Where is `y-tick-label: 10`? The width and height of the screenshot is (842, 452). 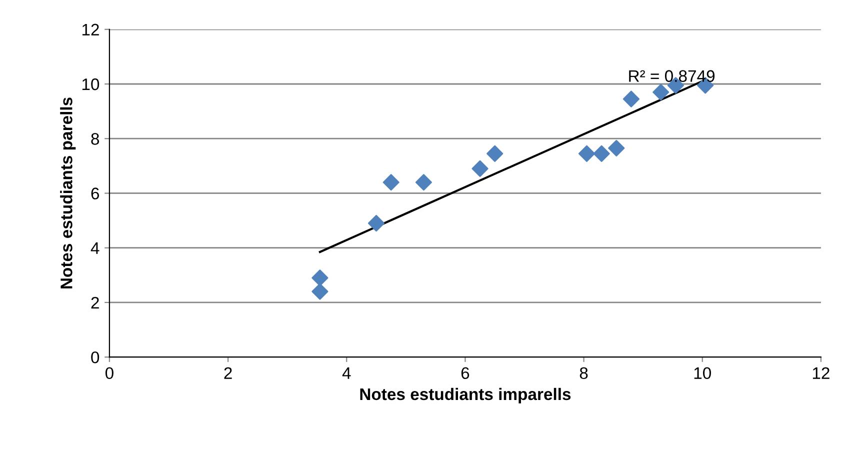 y-tick-label: 10 is located at coordinates (91, 84).